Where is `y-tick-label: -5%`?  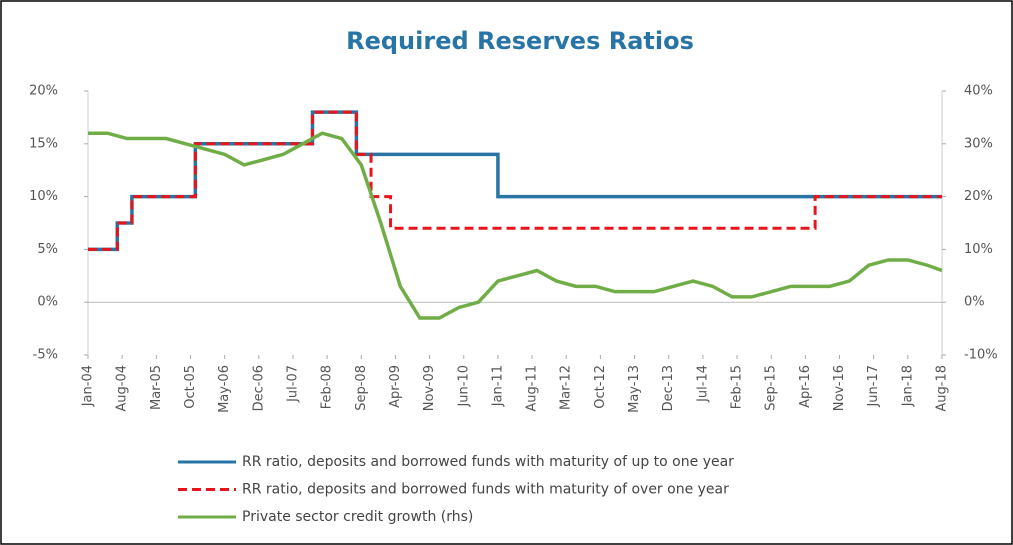 y-tick-label: -5% is located at coordinates (45, 355).